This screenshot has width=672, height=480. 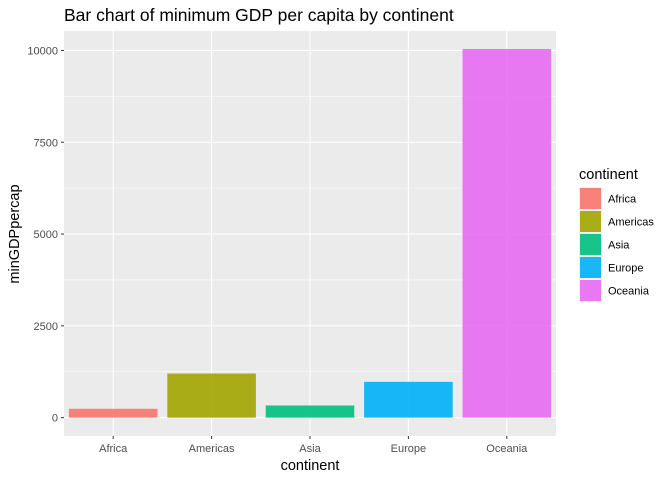 What do you see at coordinates (590, 221) in the screenshot?
I see `legend-swatch-americas` at bounding box center [590, 221].